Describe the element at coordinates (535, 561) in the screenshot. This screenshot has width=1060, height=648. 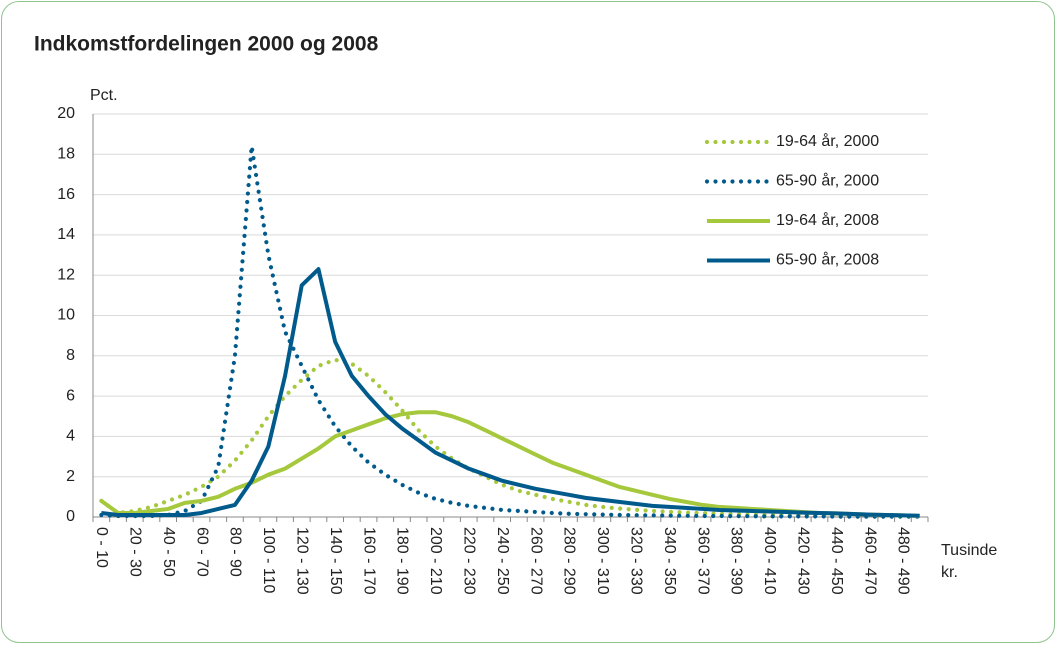
I see `x-tick-label: 260 - 270` at that location.